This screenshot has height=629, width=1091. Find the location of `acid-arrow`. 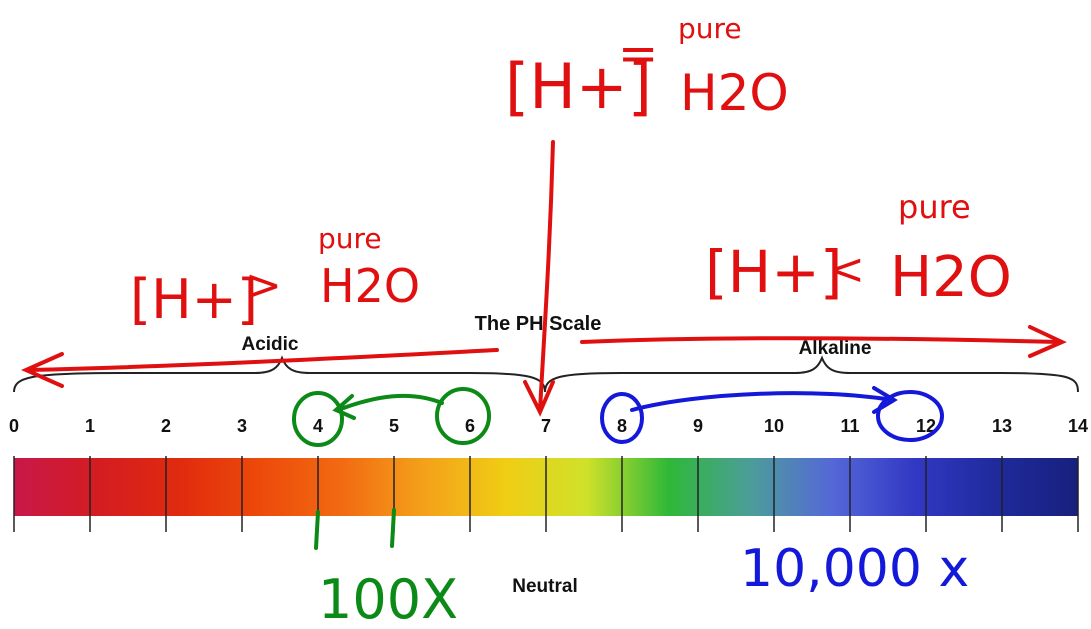

acid-arrow is located at coordinates (260, 368).